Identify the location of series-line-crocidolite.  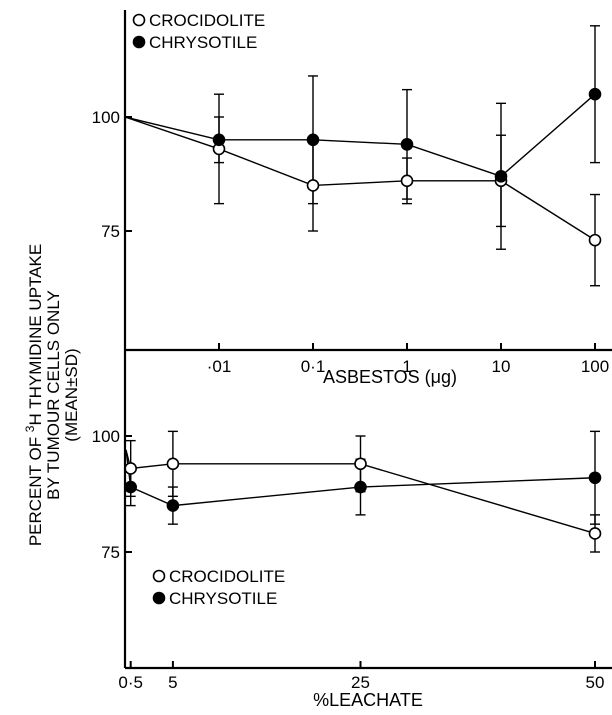
(360, 178).